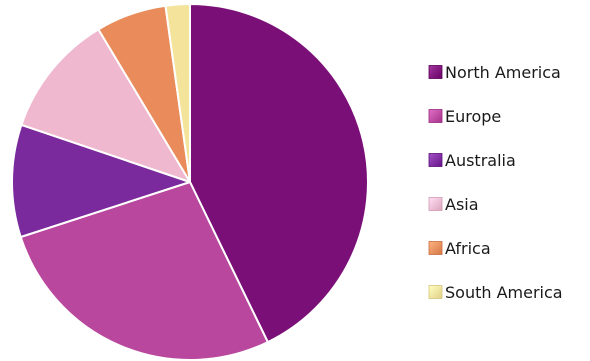  Describe the element at coordinates (435, 72) in the screenshot. I see `legend-swatch-north-america` at that location.